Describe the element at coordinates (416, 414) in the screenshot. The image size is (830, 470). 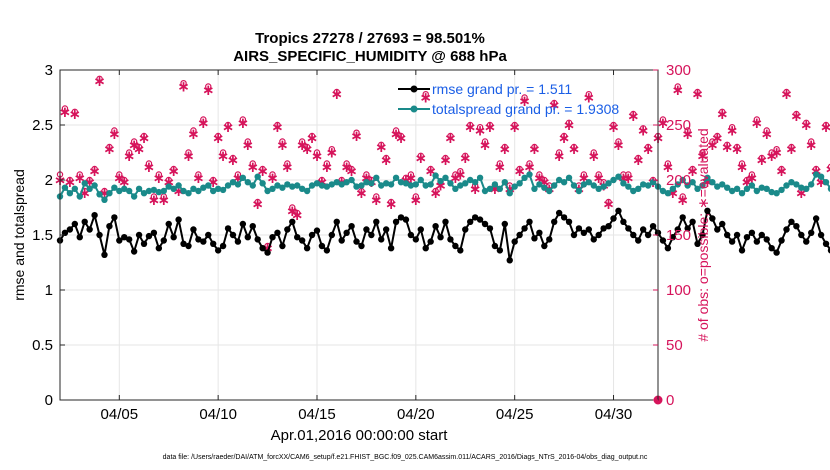
I see `x-tick-label: 04/20` at that location.